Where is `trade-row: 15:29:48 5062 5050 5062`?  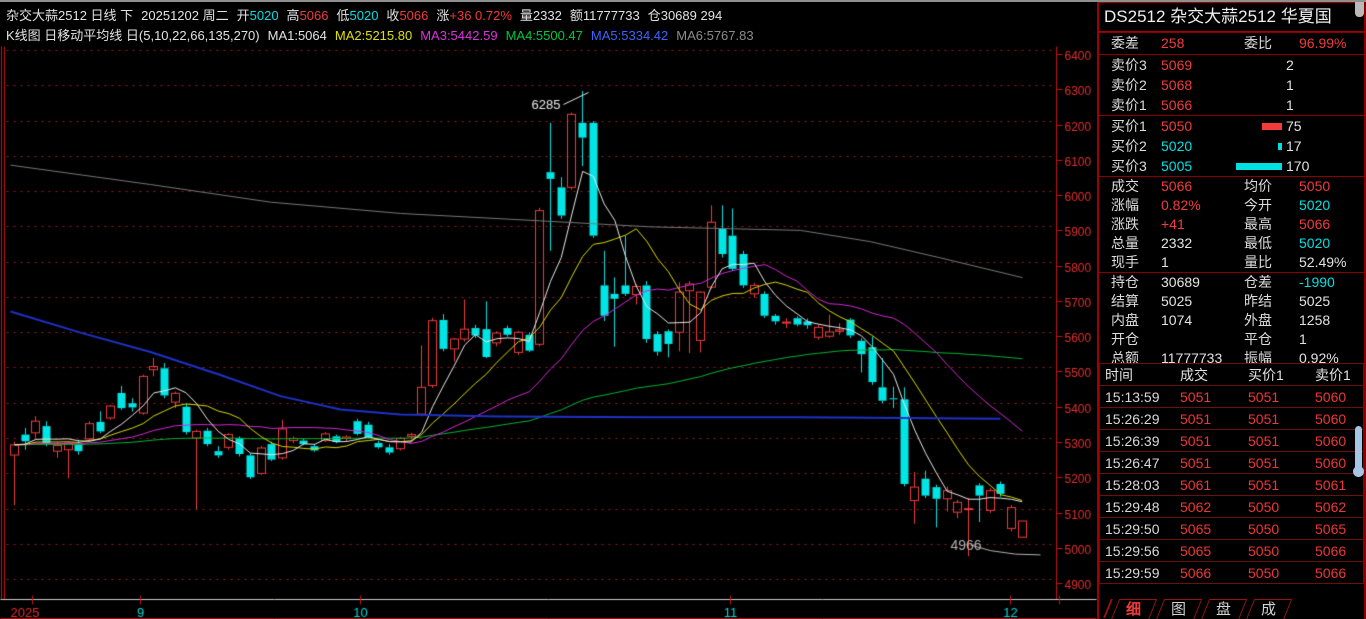
trade-row: 15:29:48 5062 5050 5062 is located at coordinates (1231, 506).